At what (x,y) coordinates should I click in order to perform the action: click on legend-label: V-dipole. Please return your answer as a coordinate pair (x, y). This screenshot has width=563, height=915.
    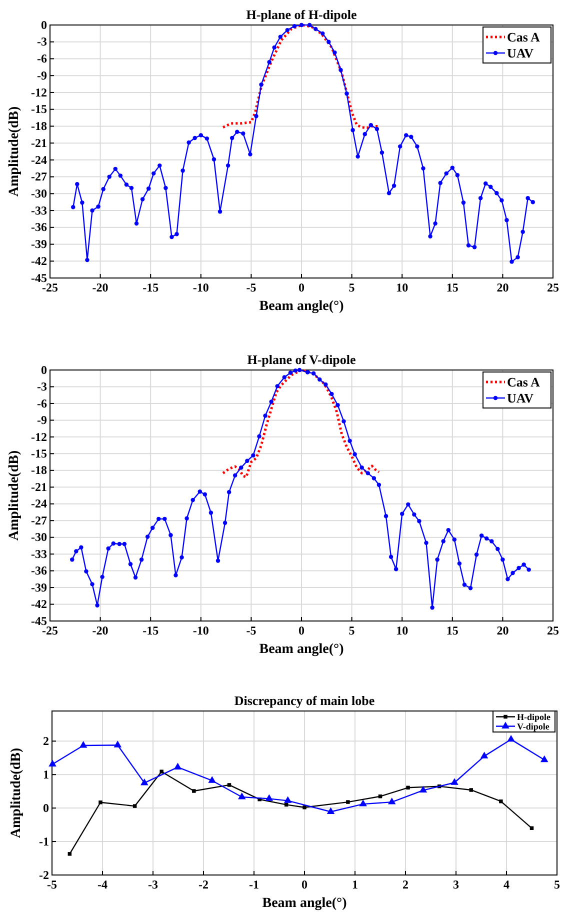
    Looking at the image, I should click on (533, 726).